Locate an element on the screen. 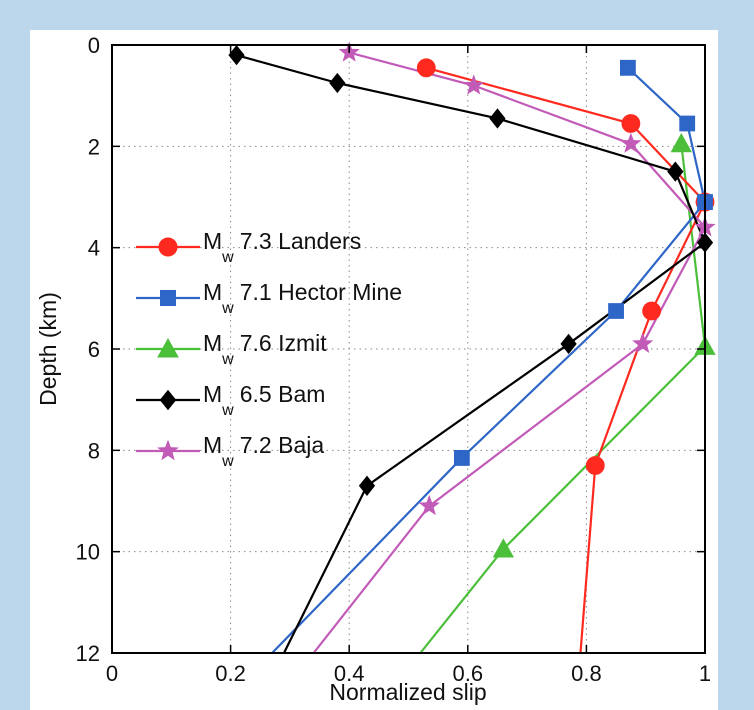 The image size is (754, 710). x-tick-labels: 0 0.2 0.4 0.6 0.8 1 is located at coordinates (408, 673).